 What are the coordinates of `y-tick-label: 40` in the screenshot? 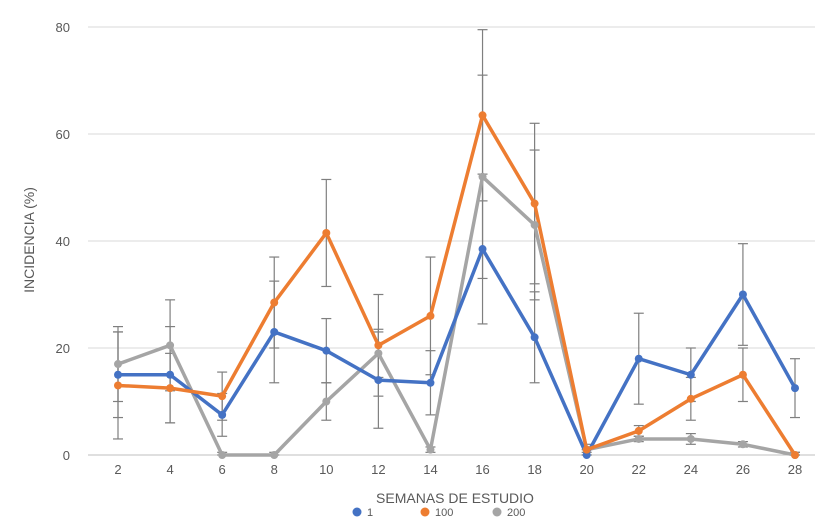 It's located at (63, 241).